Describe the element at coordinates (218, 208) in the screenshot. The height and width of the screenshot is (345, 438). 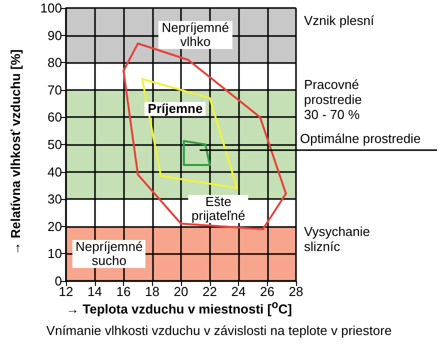
I see `annotation: Ešte prijateľné` at that location.